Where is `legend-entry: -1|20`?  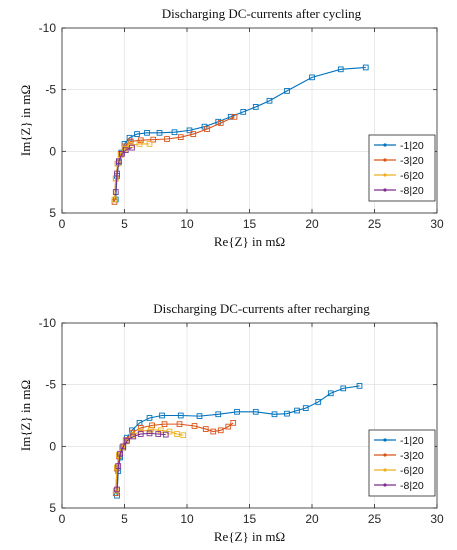
legend-entry: -1|20 is located at coordinates (399, 146).